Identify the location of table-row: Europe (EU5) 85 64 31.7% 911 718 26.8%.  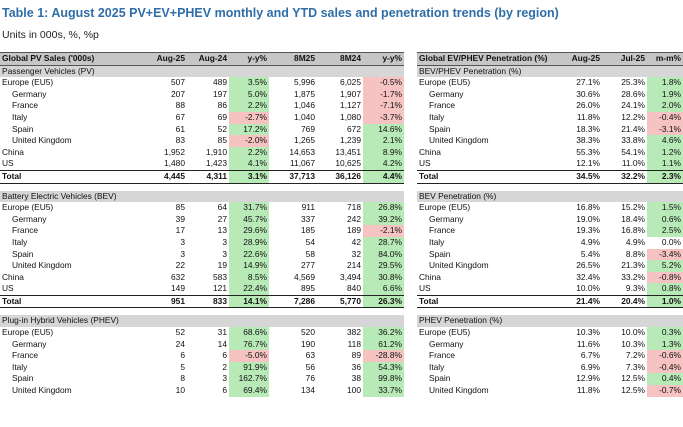
(202, 208).